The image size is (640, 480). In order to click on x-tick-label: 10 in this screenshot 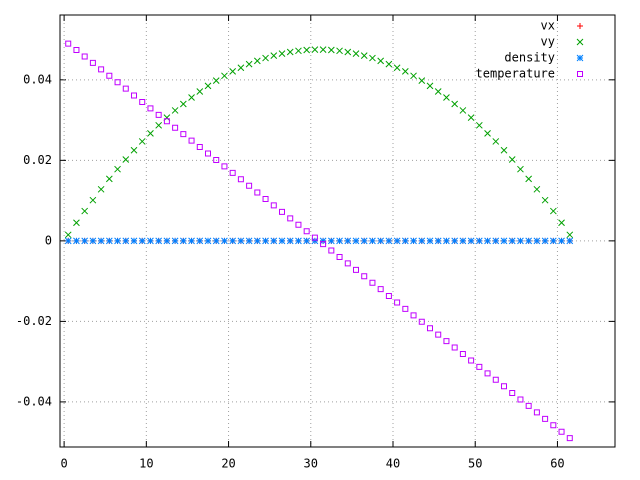, I will do `click(146, 464)`.